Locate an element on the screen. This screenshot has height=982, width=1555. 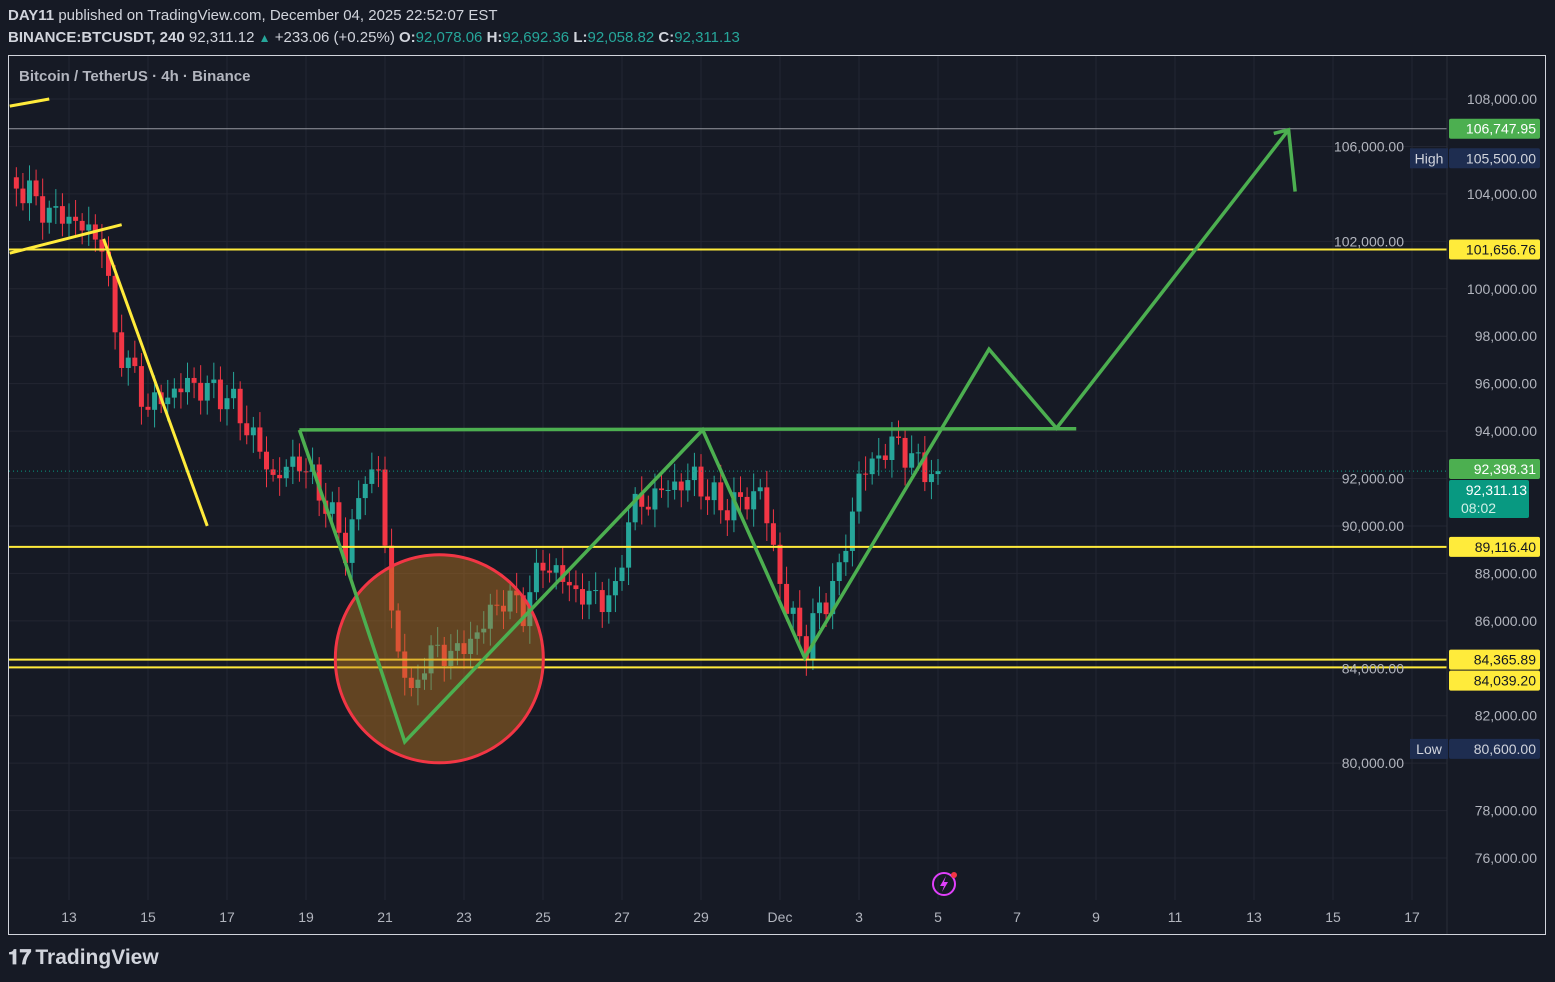
price-label: 80,600.00 is located at coordinates (1505, 749).